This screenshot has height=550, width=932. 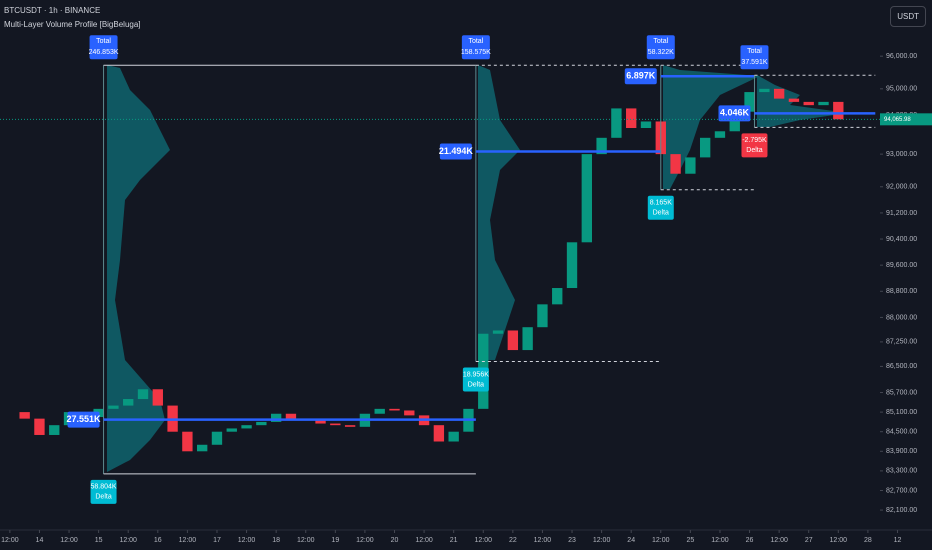 What do you see at coordinates (572, 540) in the screenshot?
I see `x-tick-label: 23` at bounding box center [572, 540].